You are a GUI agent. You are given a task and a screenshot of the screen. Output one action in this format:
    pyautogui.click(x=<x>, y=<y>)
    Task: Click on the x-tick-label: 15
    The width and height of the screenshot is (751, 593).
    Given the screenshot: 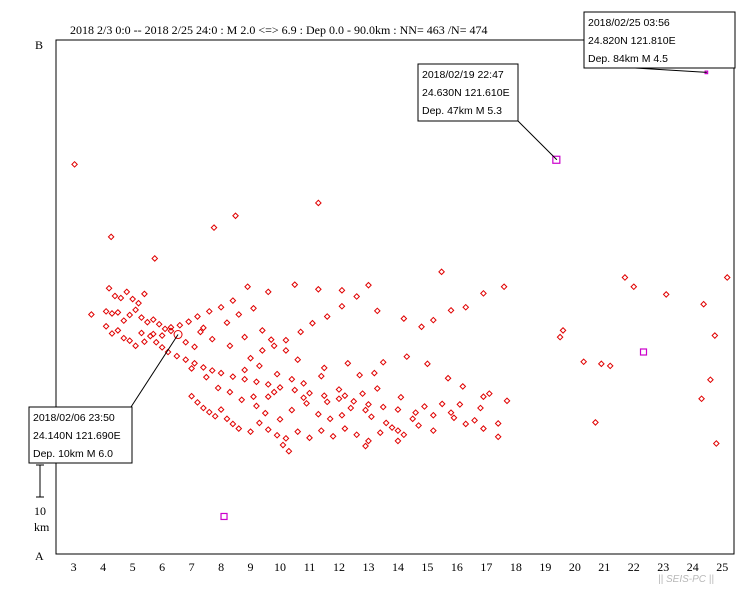 What is the action you would take?
    pyautogui.click(x=427, y=567)
    